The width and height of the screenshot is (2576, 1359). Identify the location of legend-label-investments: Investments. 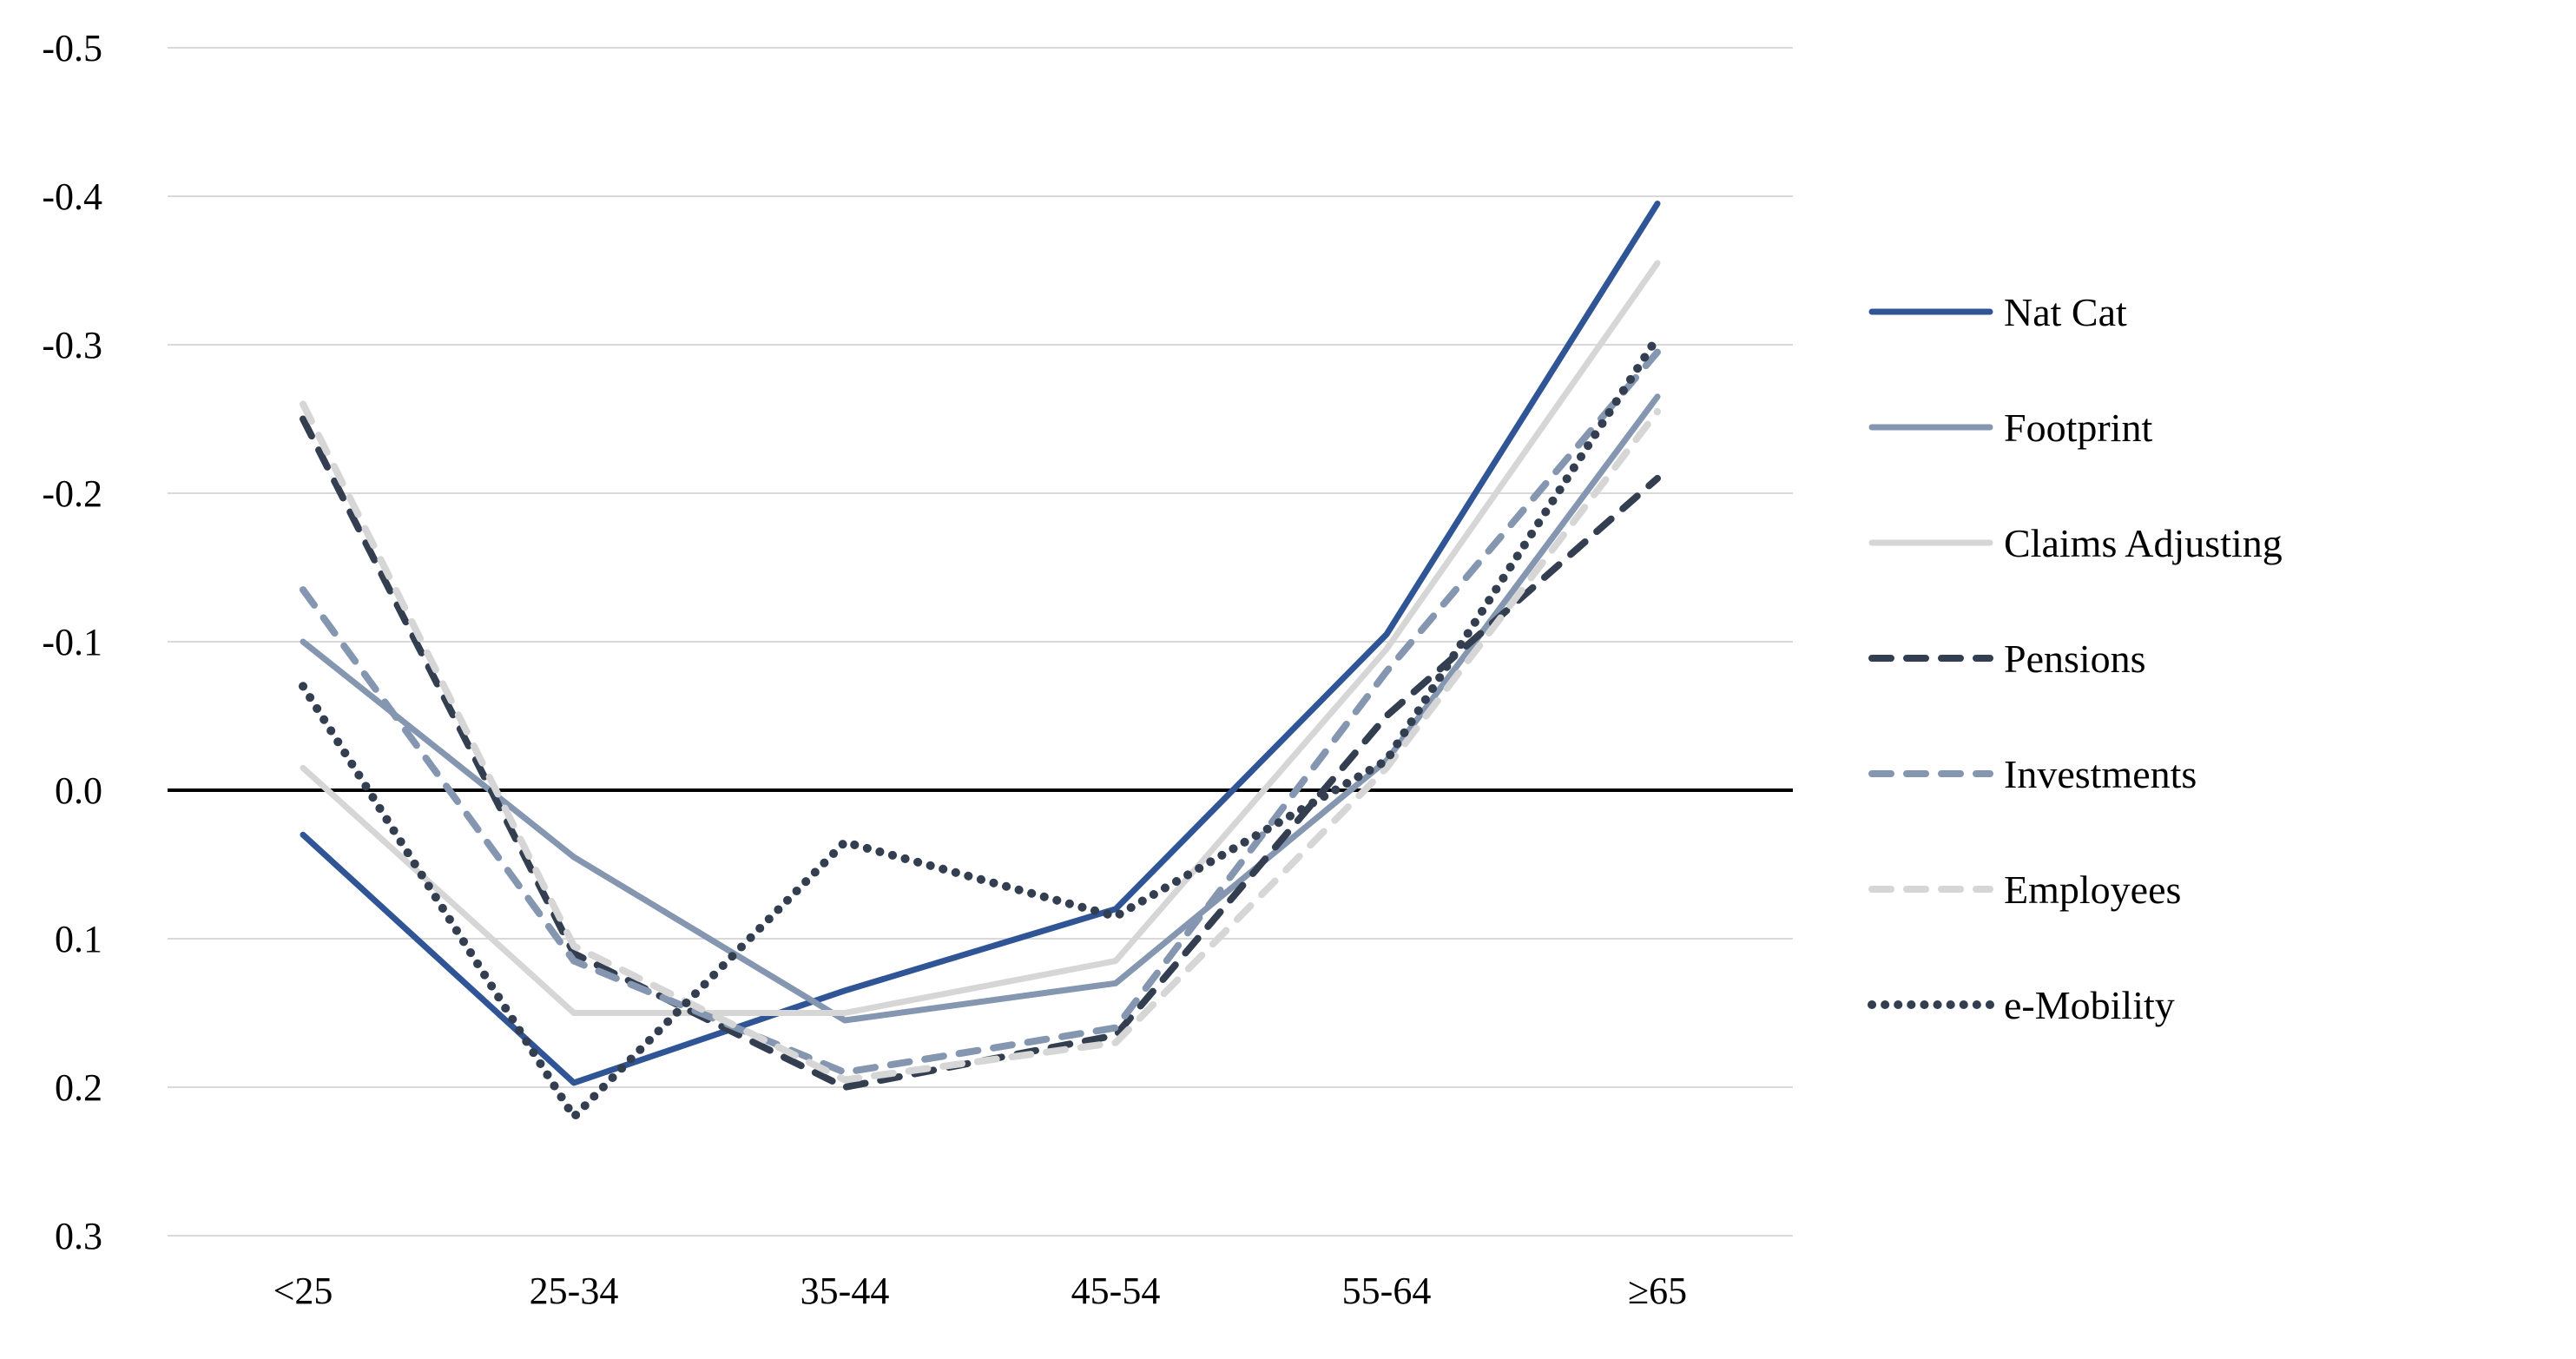
(2100, 774).